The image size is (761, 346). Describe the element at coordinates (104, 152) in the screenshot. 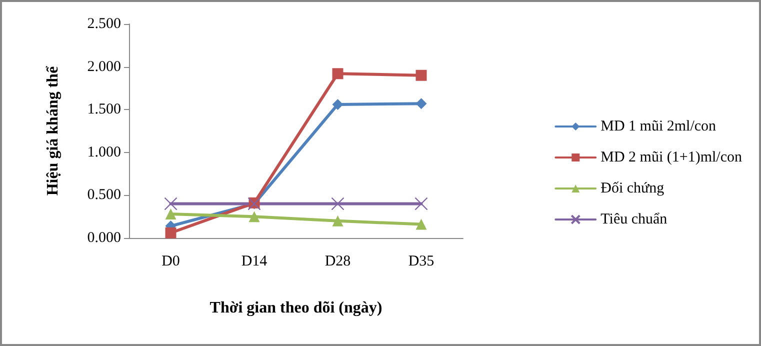

I see `y-tick-label: 1.000` at that location.